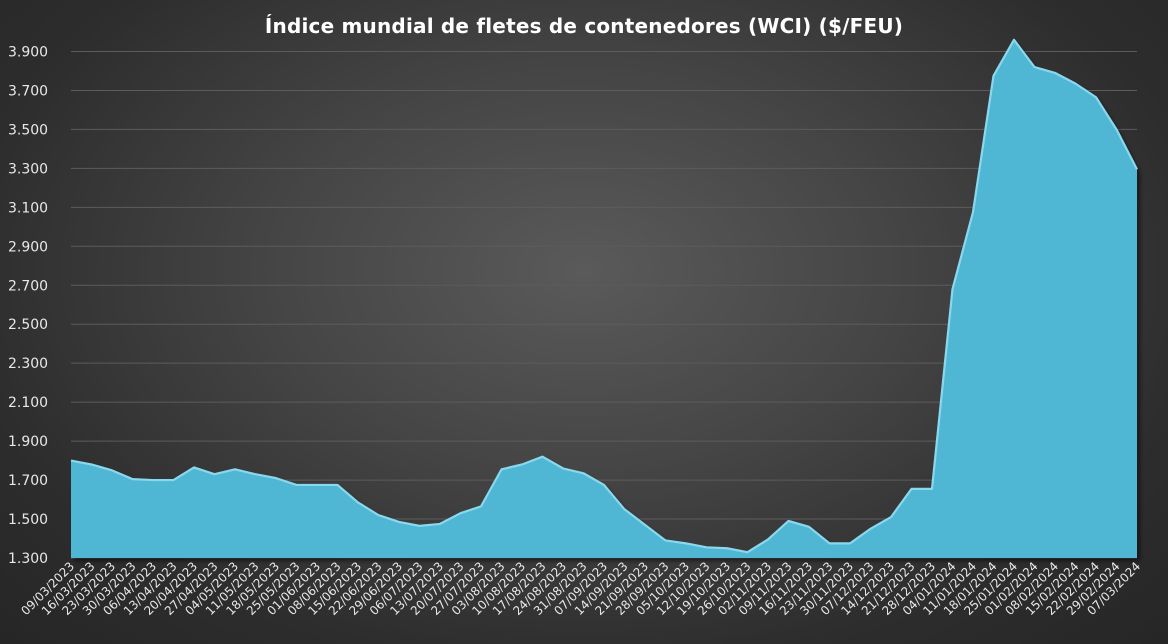 The height and width of the screenshot is (644, 1168). What do you see at coordinates (28, 481) in the screenshot?
I see `y-tick-label: 1.700` at bounding box center [28, 481].